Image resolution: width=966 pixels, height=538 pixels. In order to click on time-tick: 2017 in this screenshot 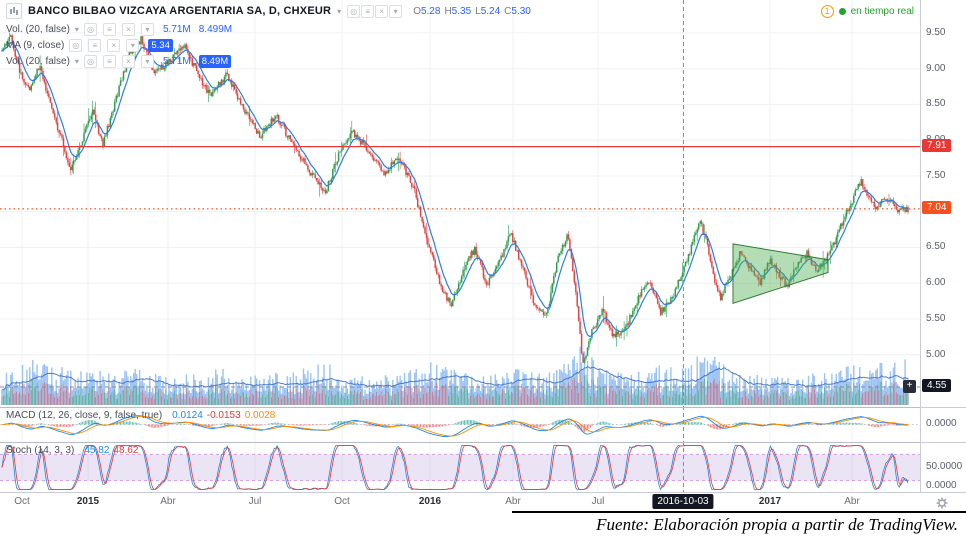, I will do `click(770, 501)`.